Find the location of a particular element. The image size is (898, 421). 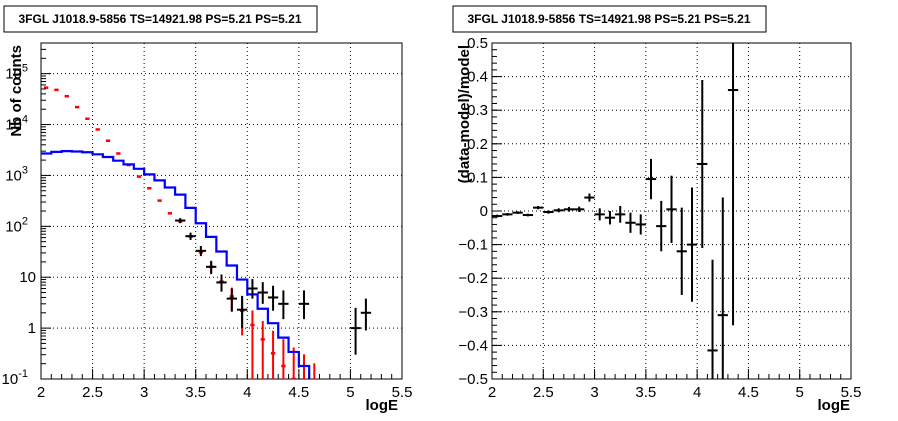

right-x-axis-title: logE is located at coordinates (834, 405).